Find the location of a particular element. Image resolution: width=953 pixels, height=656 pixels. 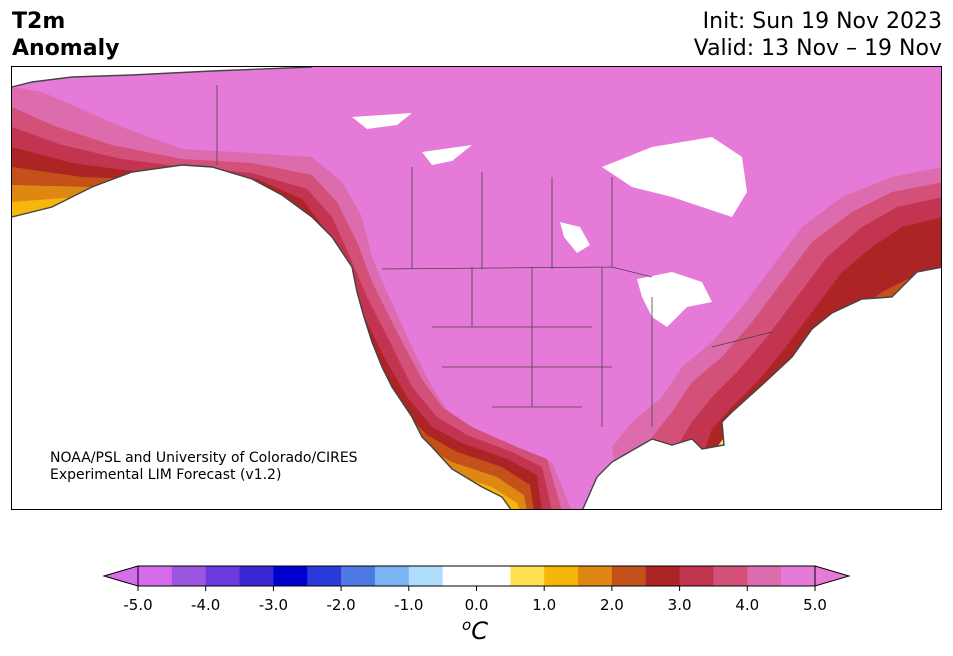

valid-date: Valid: 13 Nov – 19 Nov is located at coordinates (817, 48).